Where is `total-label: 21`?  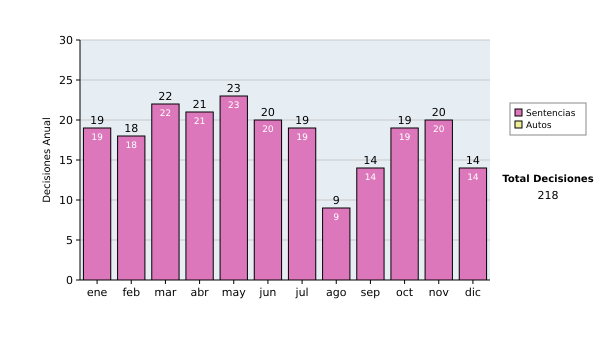 total-label: 21 is located at coordinates (199, 104).